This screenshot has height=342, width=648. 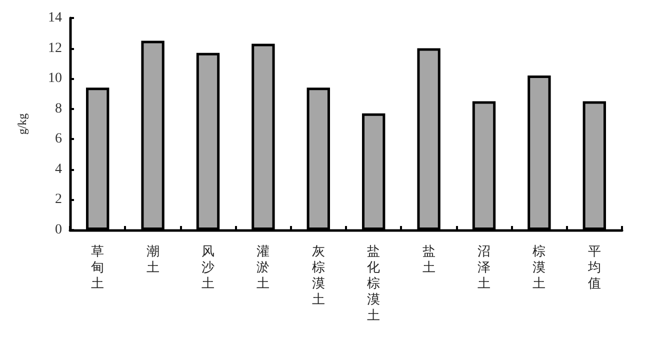 I want to click on y-tick-label: 10, so click(x=55, y=78).